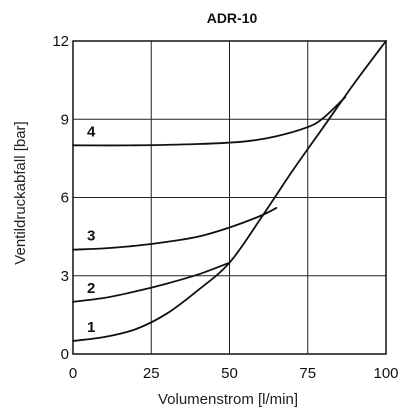  Describe the element at coordinates (65, 119) in the screenshot. I see `y-tick-label: 9` at that location.